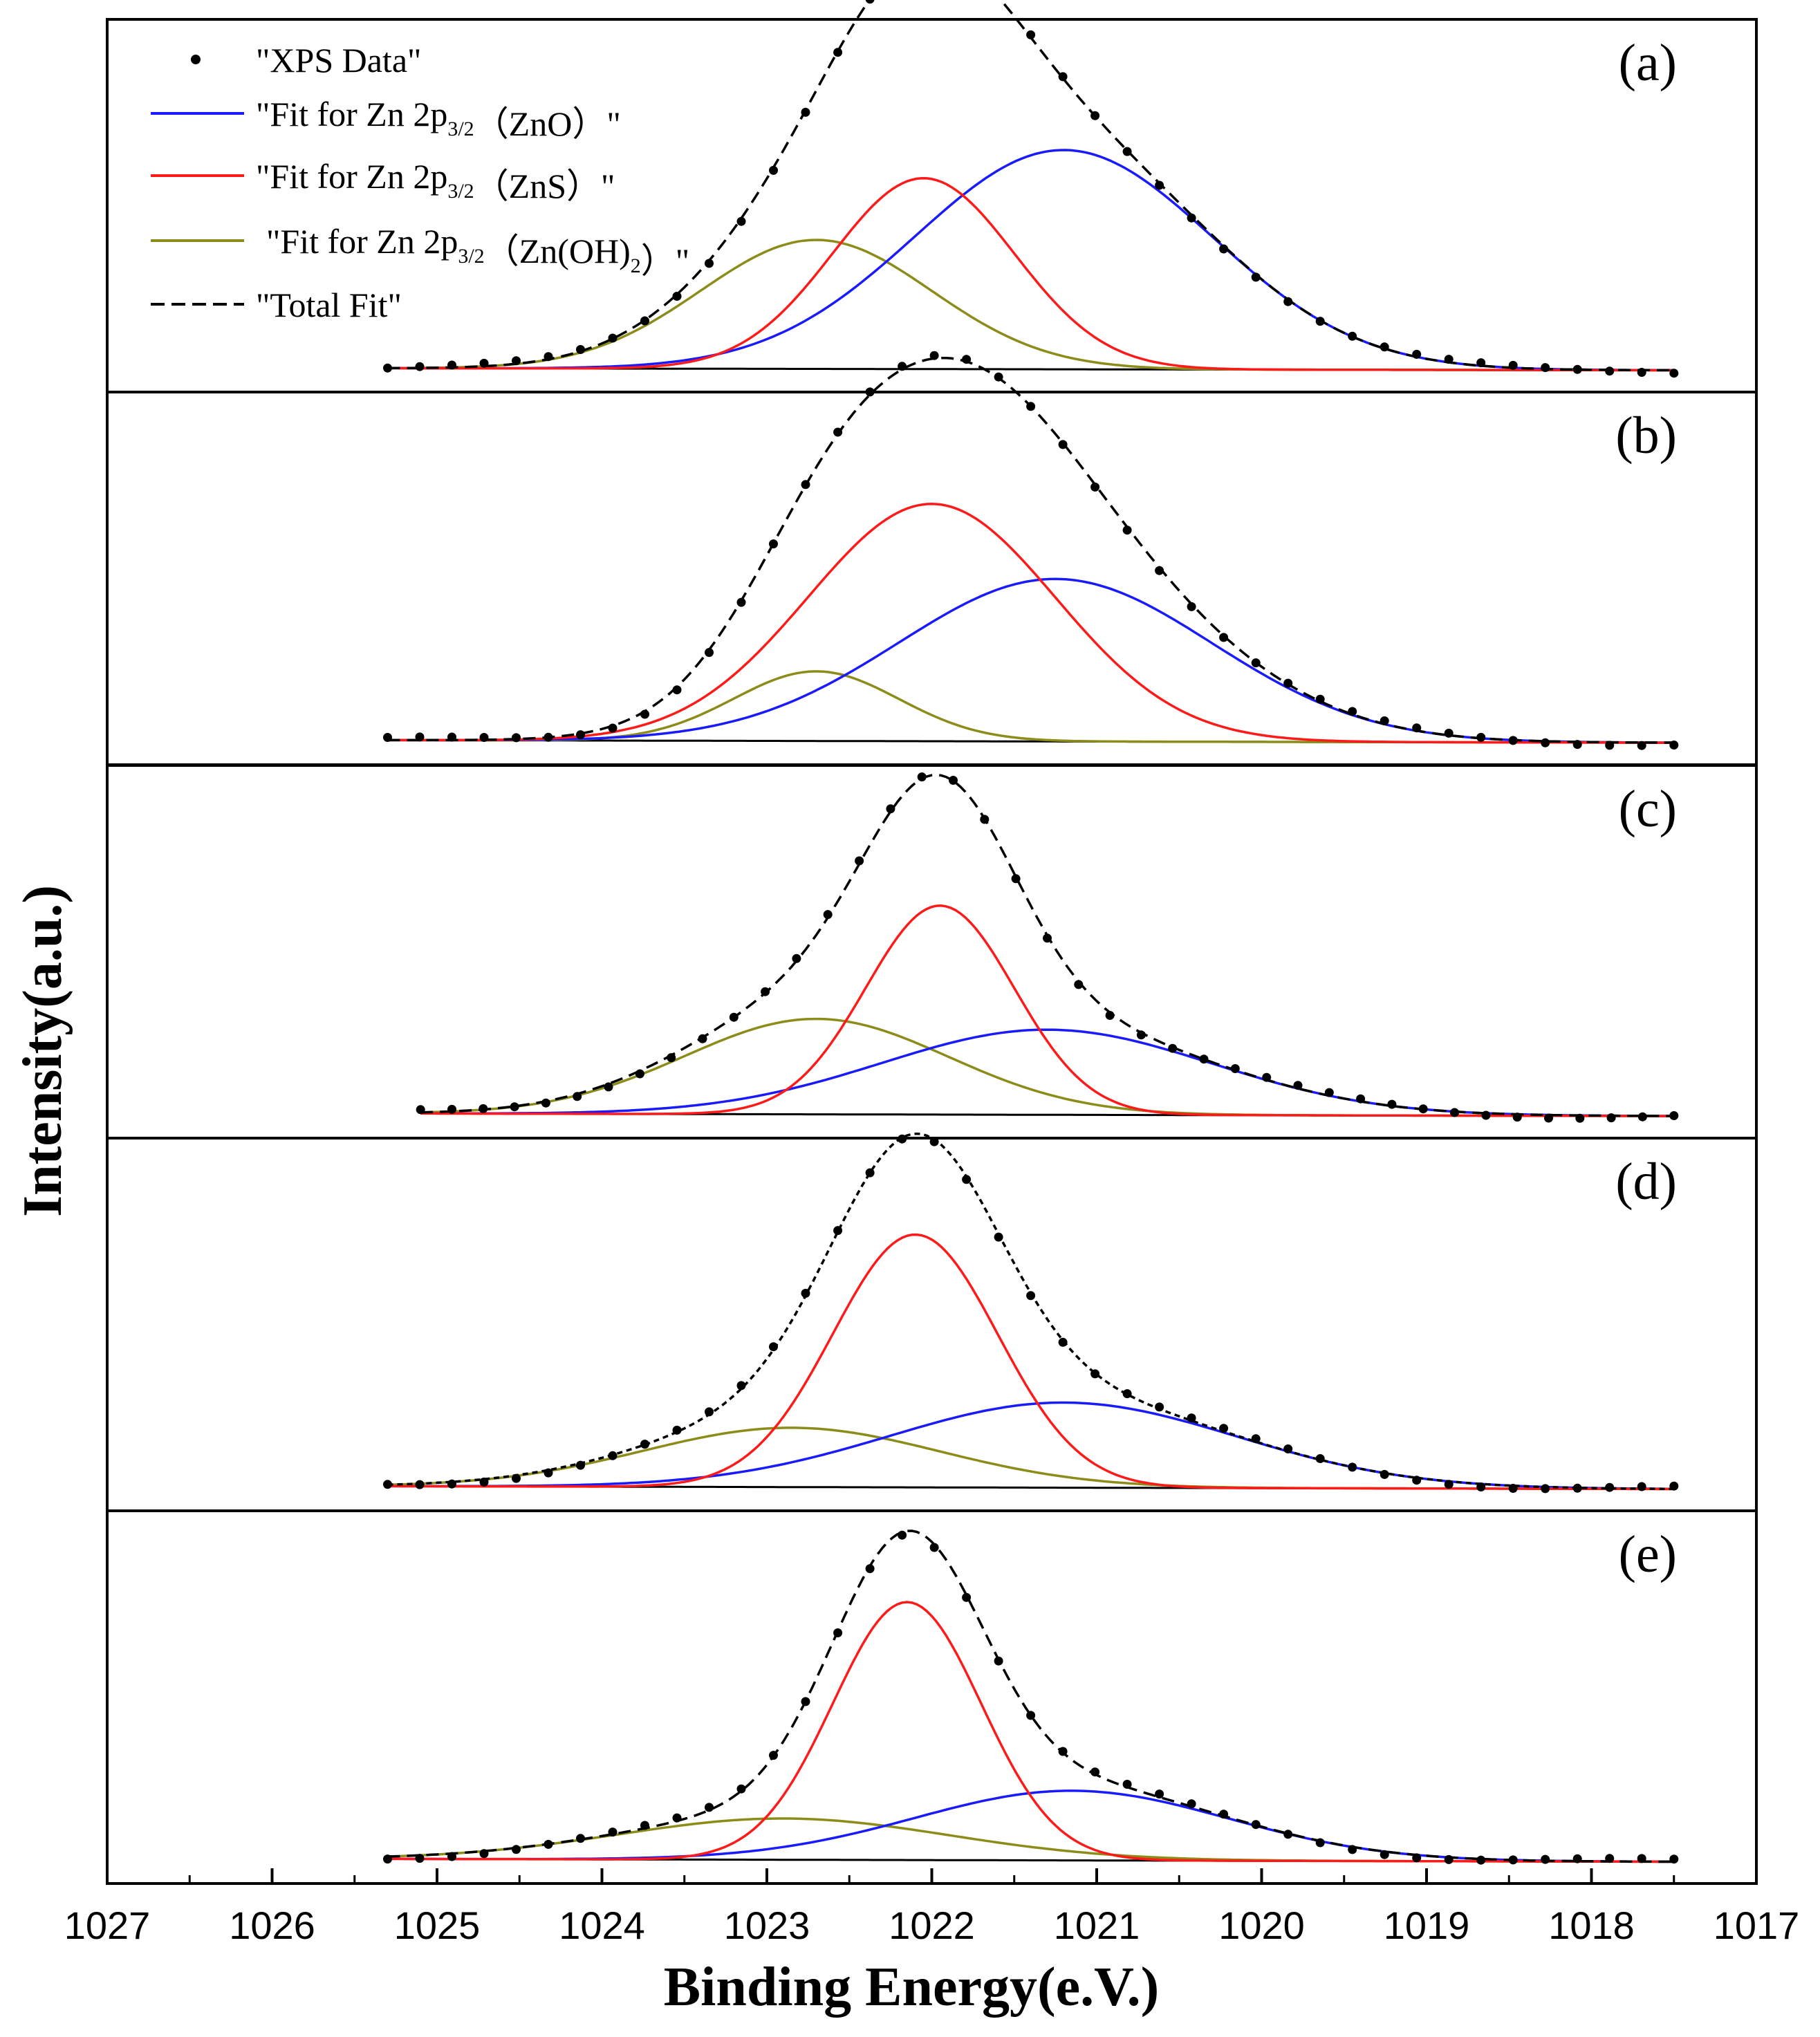 Image resolution: width=1820 pixels, height=2037 pixels. What do you see at coordinates (383, 181) in the screenshot?
I see `legend-item-zns: "Fit for Zn 2p3/2（ZnS）"` at bounding box center [383, 181].